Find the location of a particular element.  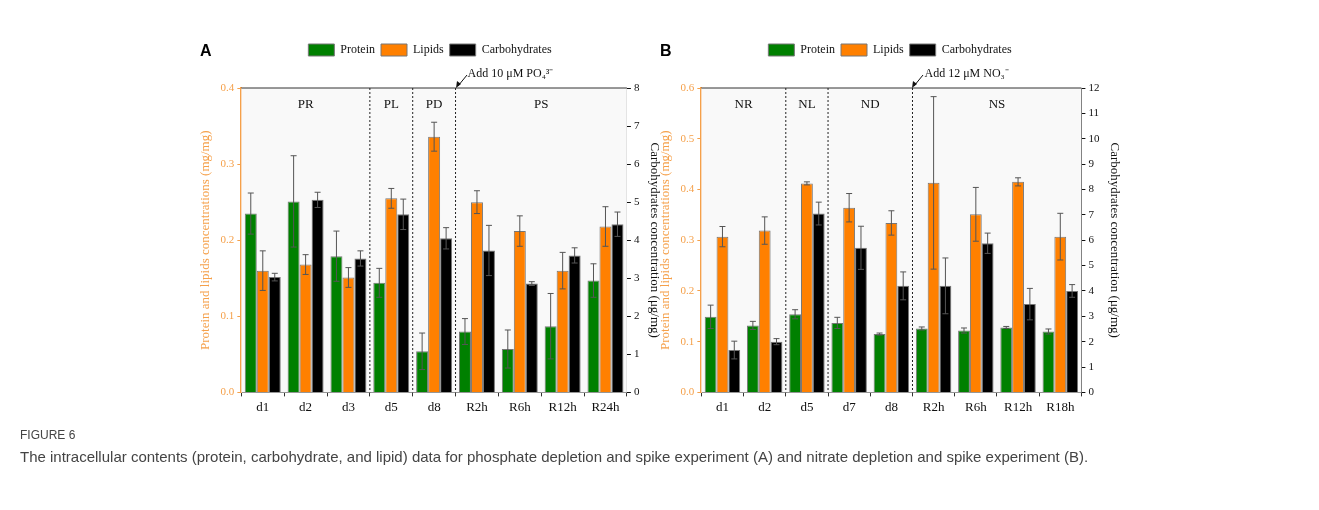

band-label: PD is located at coordinates (434, 103).